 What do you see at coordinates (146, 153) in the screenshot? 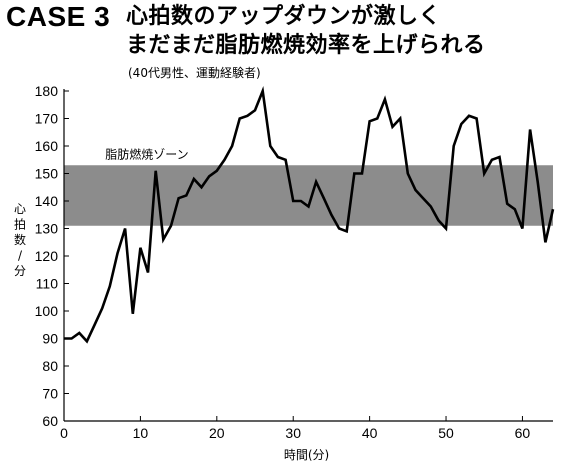
I see `fat-burning-zone-label: 脂肪燃焼ゾーン` at bounding box center [146, 153].